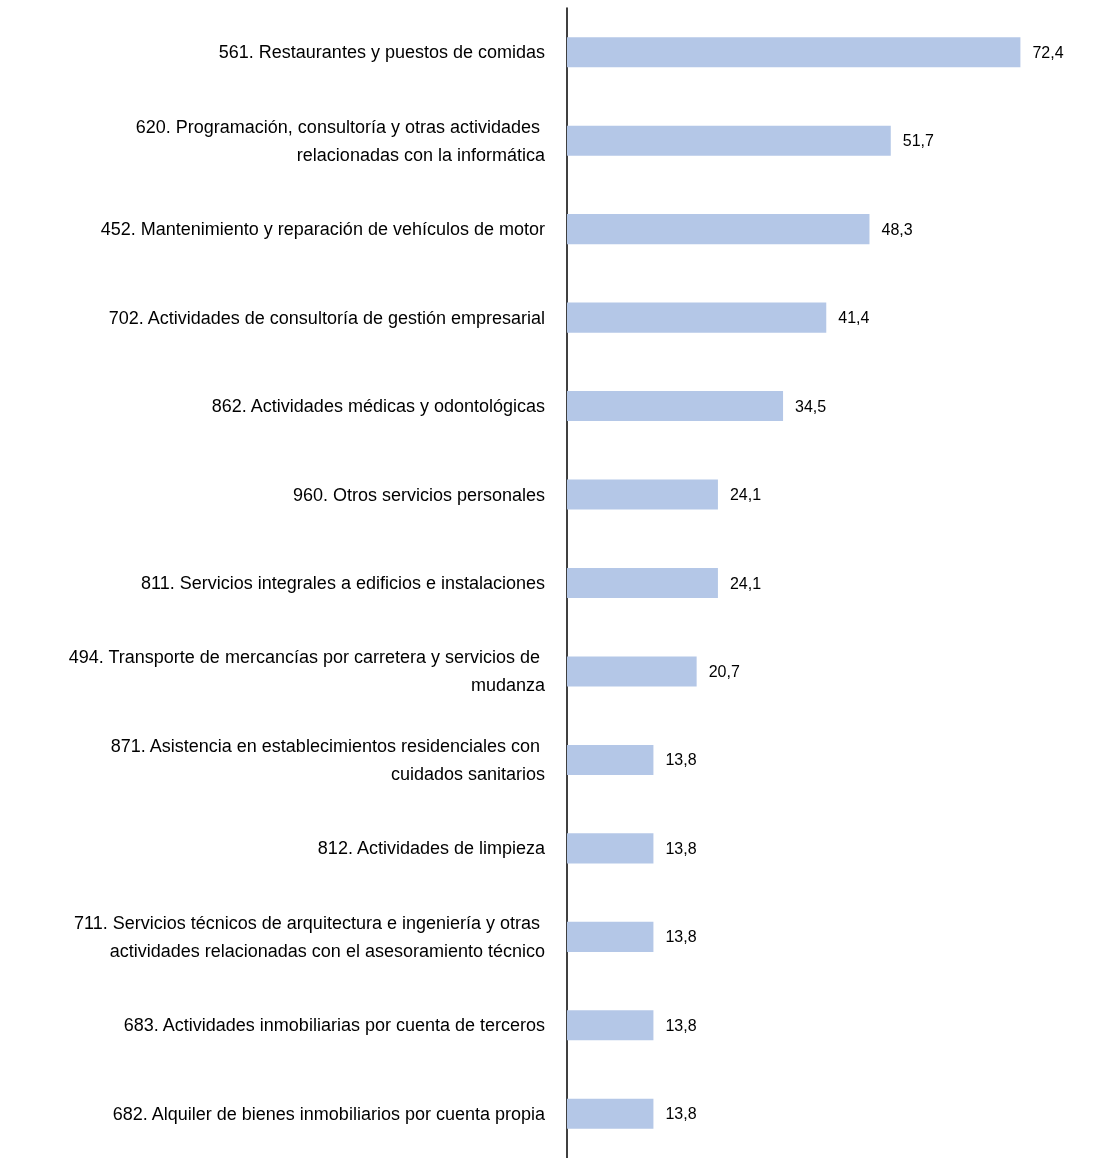 The width and height of the screenshot is (1108, 1158). I want to click on y-tick-label: 452. Mantenimiento y reparación de vehículos de motor, so click(322, 229).